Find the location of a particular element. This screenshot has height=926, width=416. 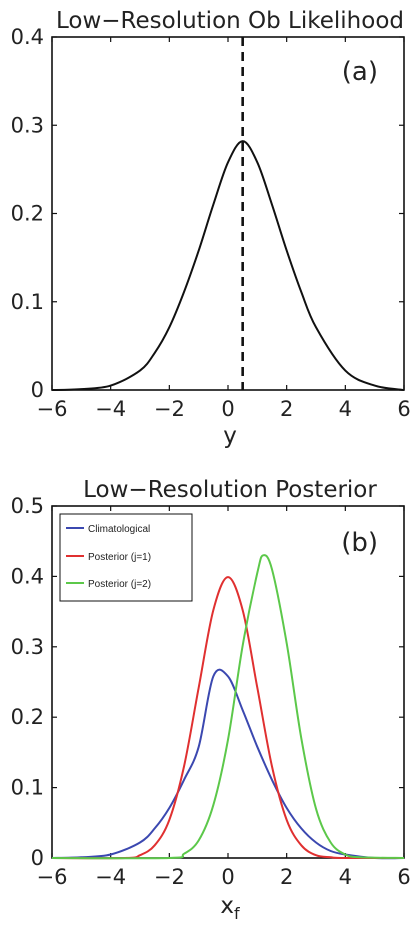

chart-a-ytick-label: 0.4 is located at coordinates (27, 37).